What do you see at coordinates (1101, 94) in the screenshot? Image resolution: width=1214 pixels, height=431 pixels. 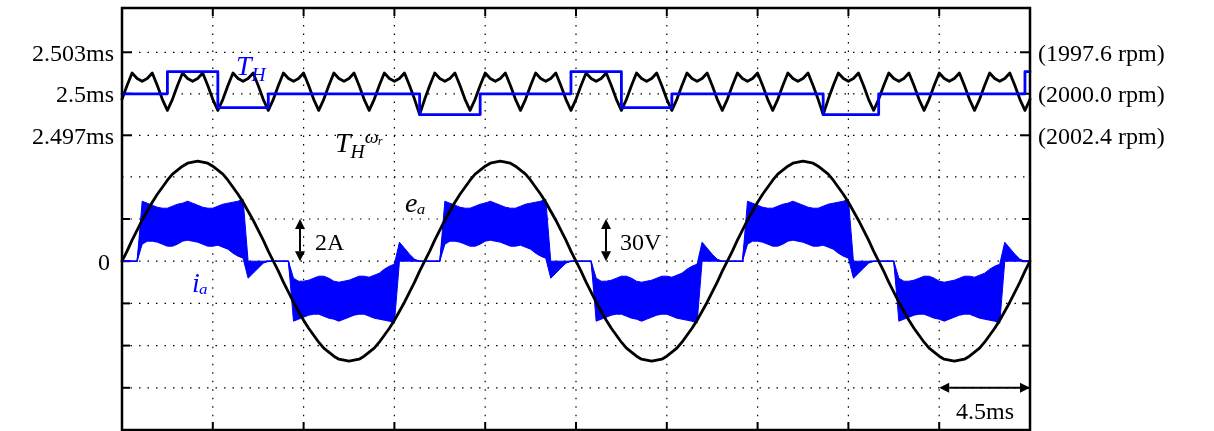 I see `y2-tick-label: (2000.0 rpm)` at bounding box center [1101, 94].